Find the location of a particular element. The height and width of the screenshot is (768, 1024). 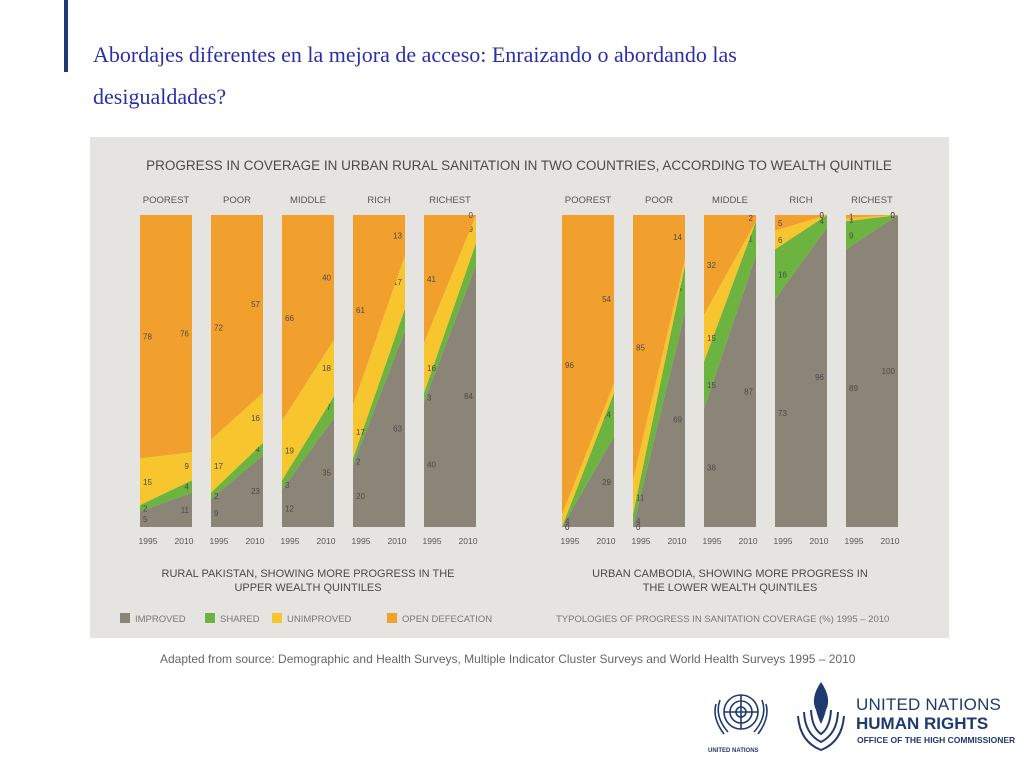

label-0-middle-1995-improved: 12 is located at coordinates (289, 508).